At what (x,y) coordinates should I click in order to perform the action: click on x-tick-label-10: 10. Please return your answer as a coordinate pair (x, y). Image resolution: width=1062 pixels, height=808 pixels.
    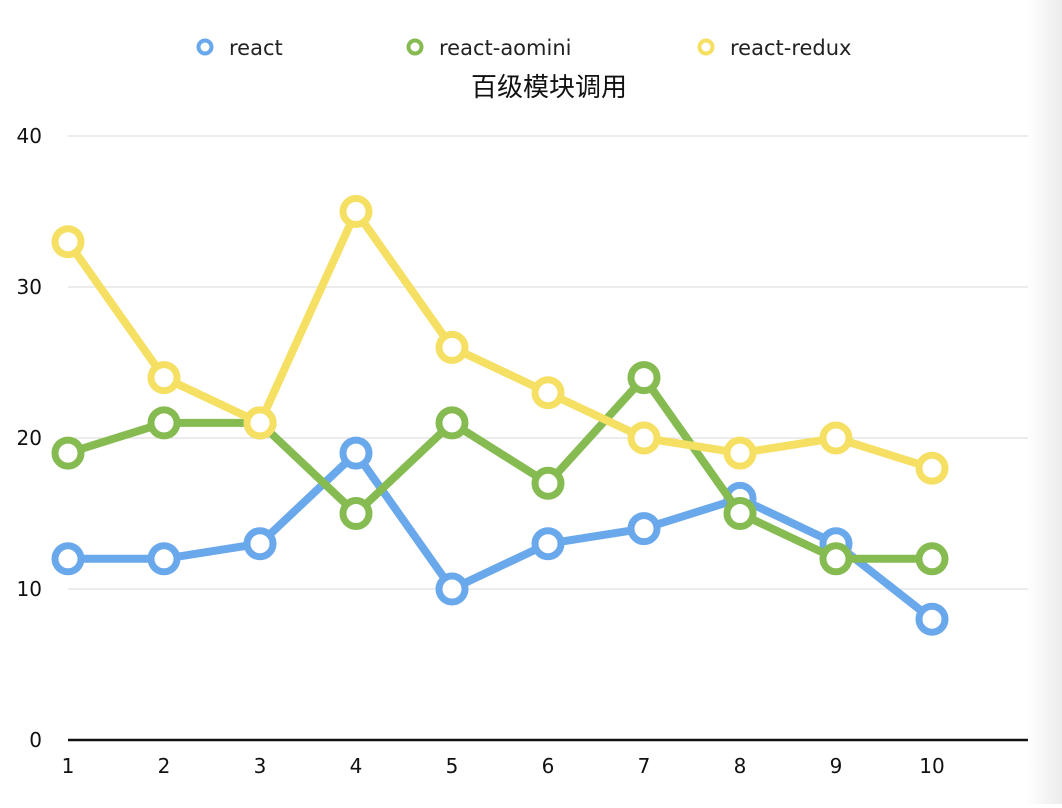
    Looking at the image, I should click on (931, 766).